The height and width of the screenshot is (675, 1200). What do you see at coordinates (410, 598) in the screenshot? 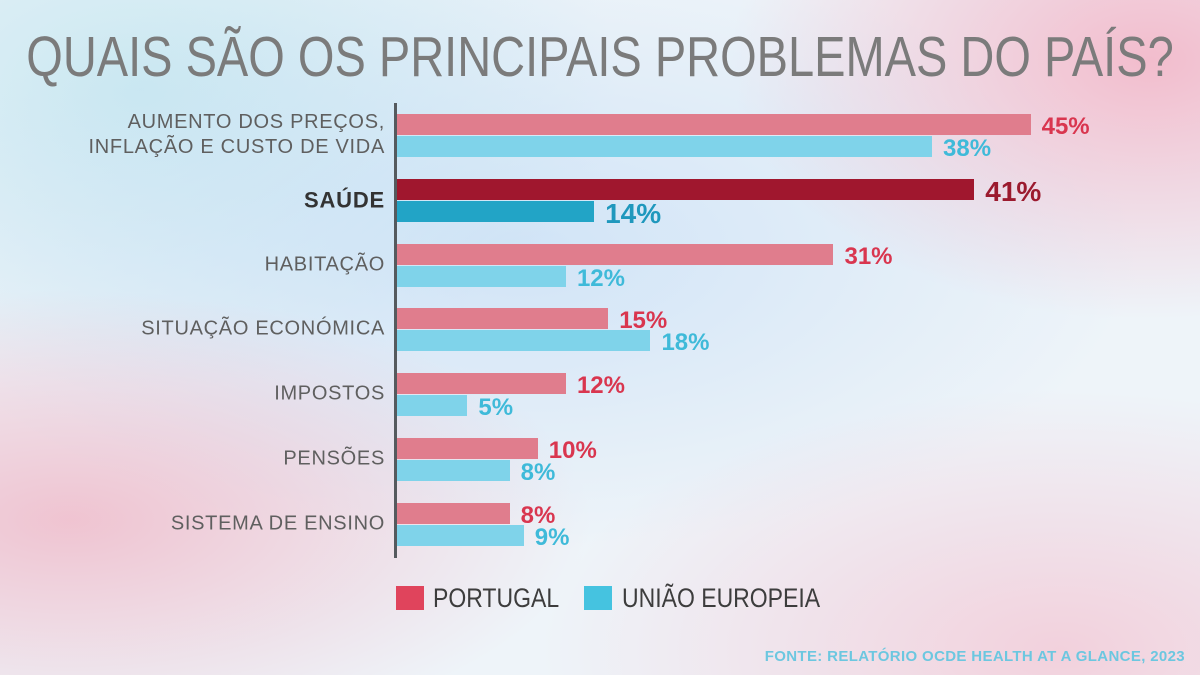
I see `portugal-legend-swatch` at bounding box center [410, 598].